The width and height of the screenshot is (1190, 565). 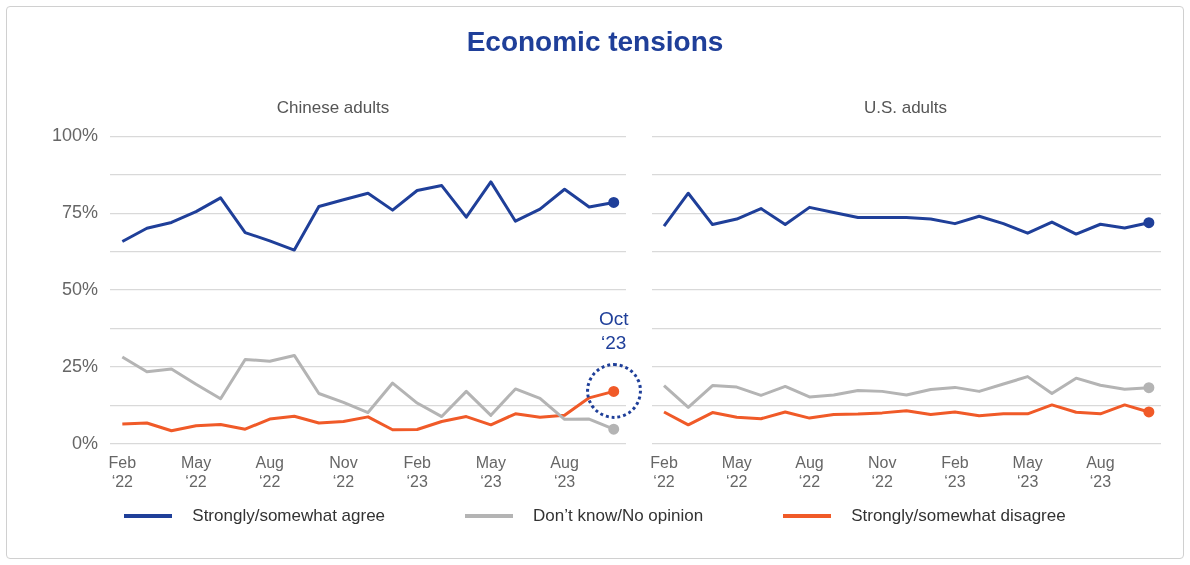 What do you see at coordinates (85, 442) in the screenshot?
I see `y-tick-label: 0%` at bounding box center [85, 442].